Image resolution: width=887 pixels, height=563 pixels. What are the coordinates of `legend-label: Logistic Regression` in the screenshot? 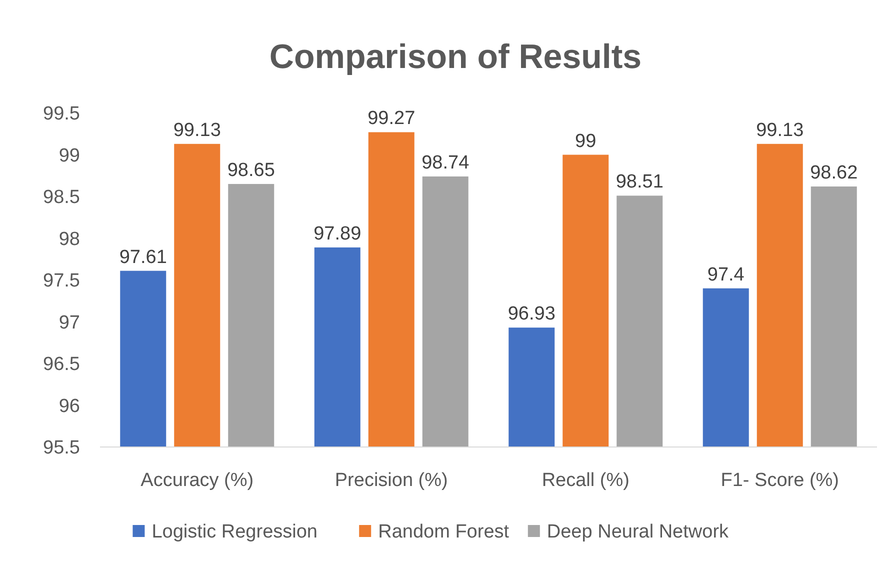 It's located at (235, 532).